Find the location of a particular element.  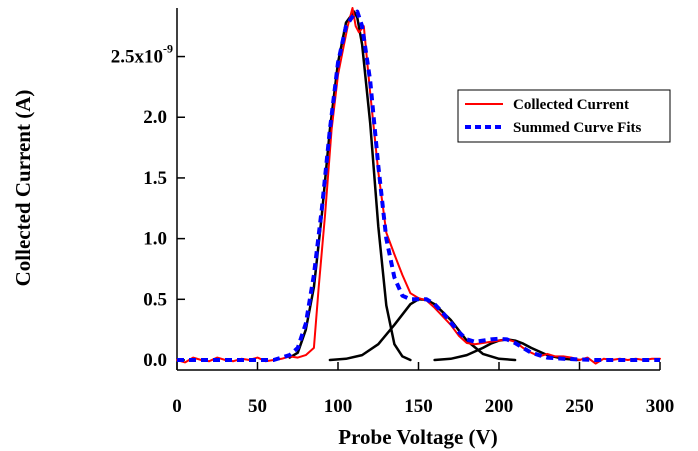

y-tick-label: 2.5x10⁻⁹ is located at coordinates (142, 55).